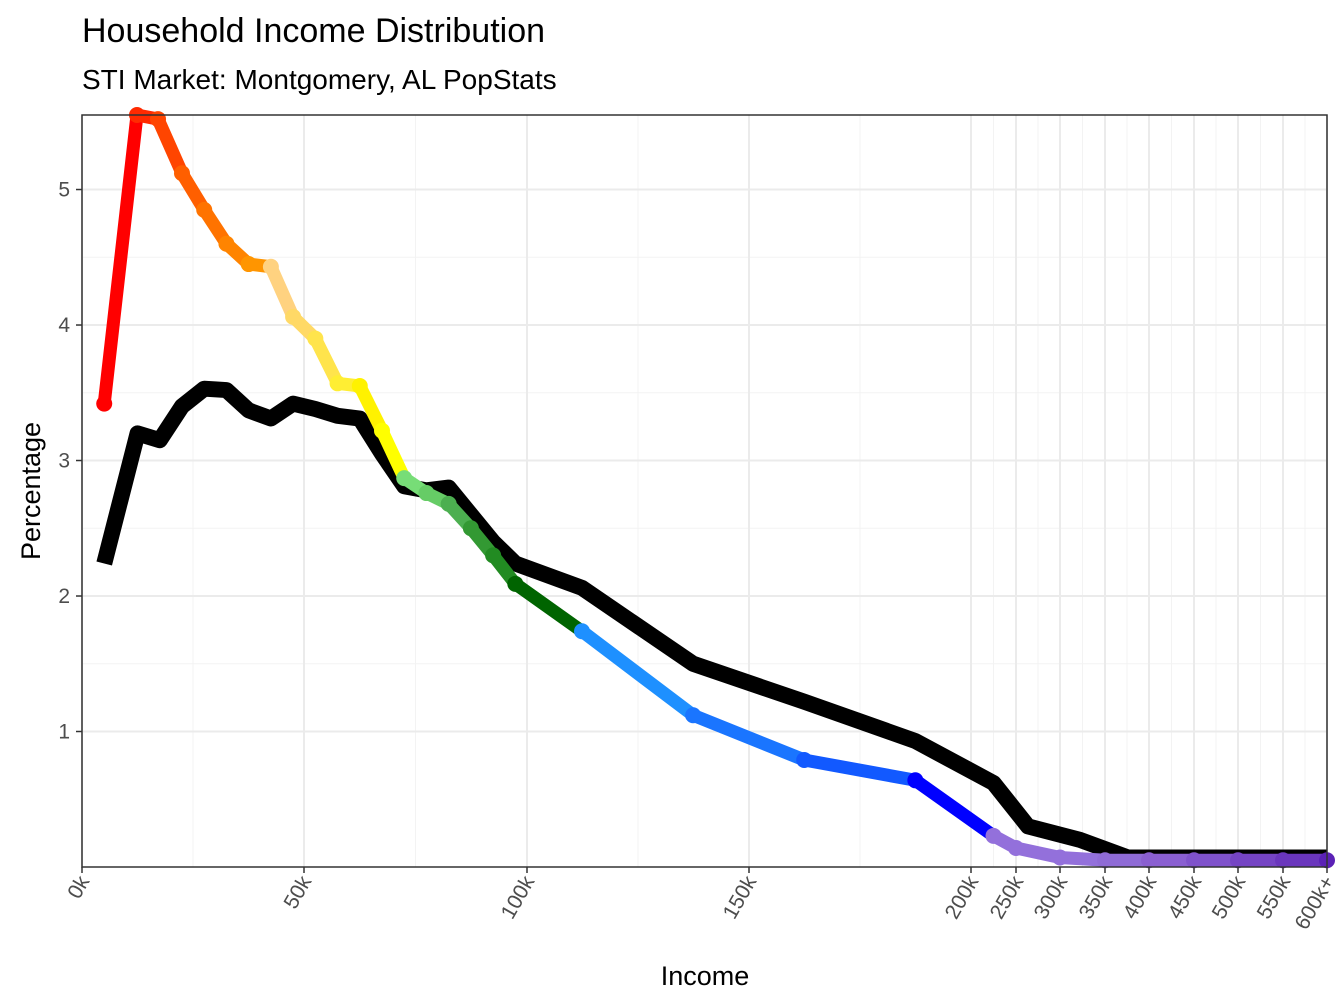 This screenshot has height=1008, width=1344. I want to click on y-tick-label: 3, so click(64, 461).